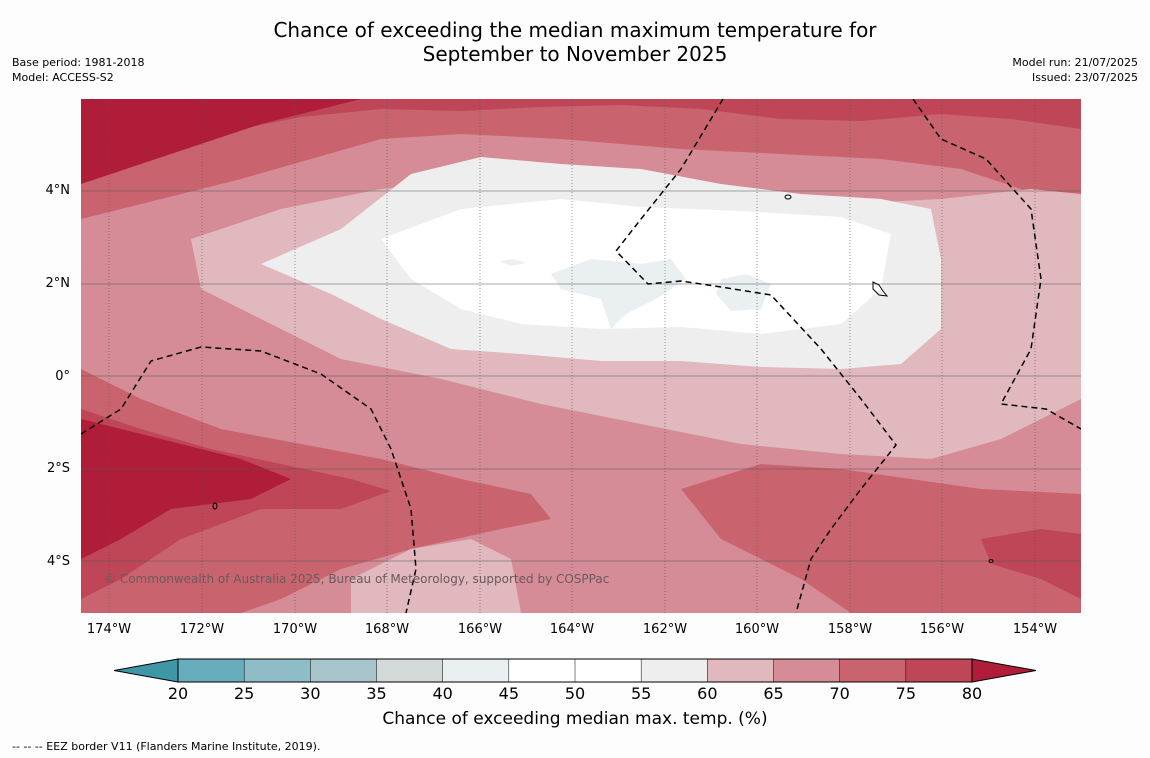 This screenshot has width=1150, height=758. Describe the element at coordinates (508, 693) in the screenshot. I see `colorbar-tick-label: 45` at that location.